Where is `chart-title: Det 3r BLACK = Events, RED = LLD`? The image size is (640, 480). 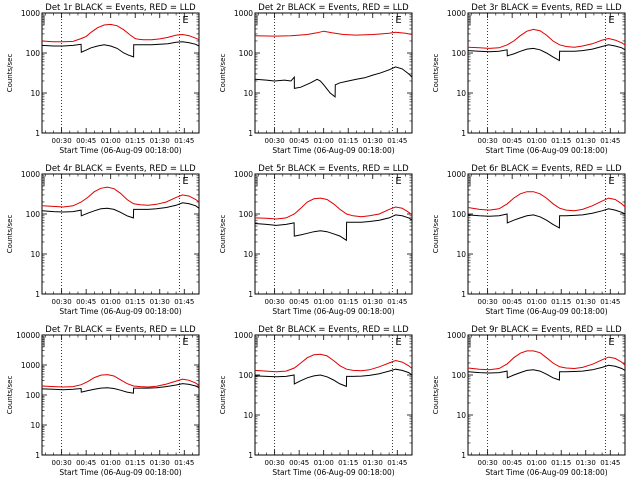
chart-title: Det 3r BLACK = Events, RED = LLD is located at coordinates (546, 8).